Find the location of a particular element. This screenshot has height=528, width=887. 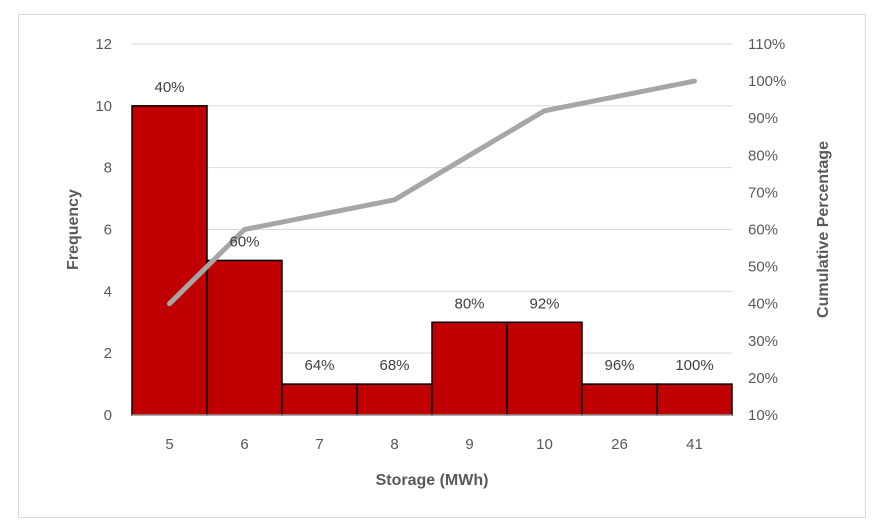

y-tick-label: 6 is located at coordinates (108, 230).